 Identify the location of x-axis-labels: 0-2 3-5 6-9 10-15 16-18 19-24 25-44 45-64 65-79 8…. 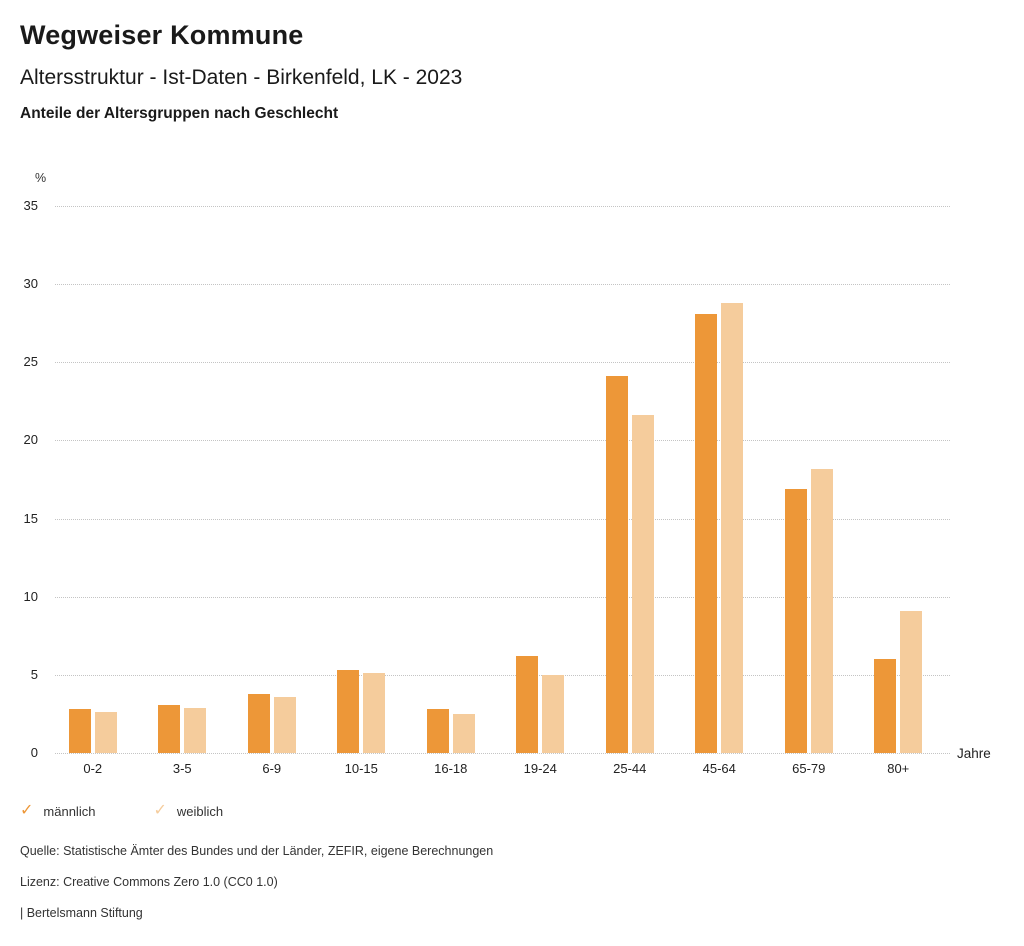
(502, 771).